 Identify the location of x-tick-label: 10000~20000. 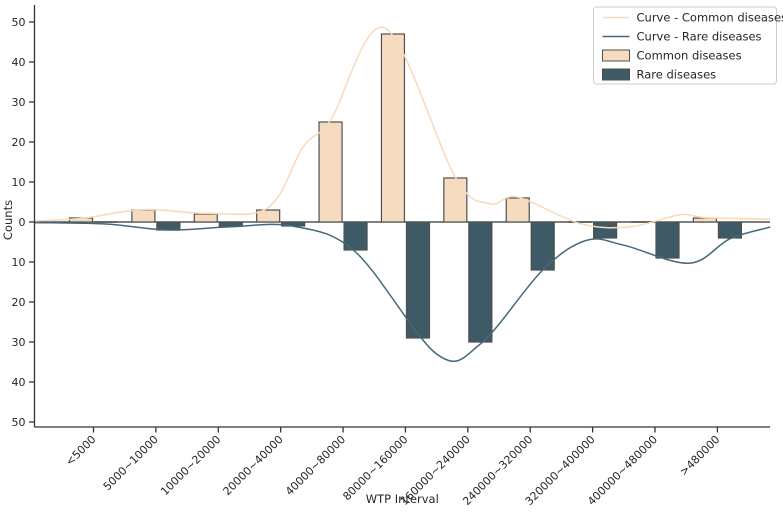
(190, 465).